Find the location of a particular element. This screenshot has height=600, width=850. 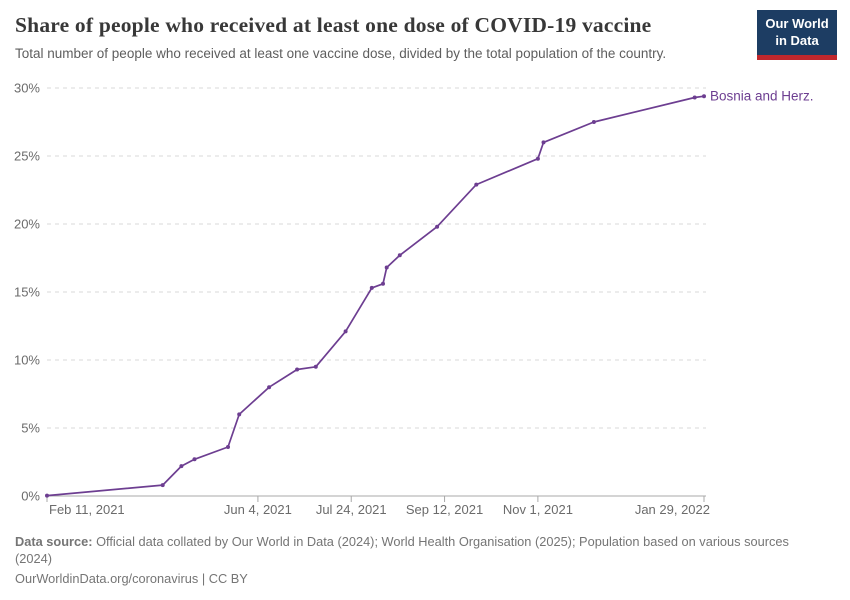

y-tick-label: 0% is located at coordinates (30, 496).